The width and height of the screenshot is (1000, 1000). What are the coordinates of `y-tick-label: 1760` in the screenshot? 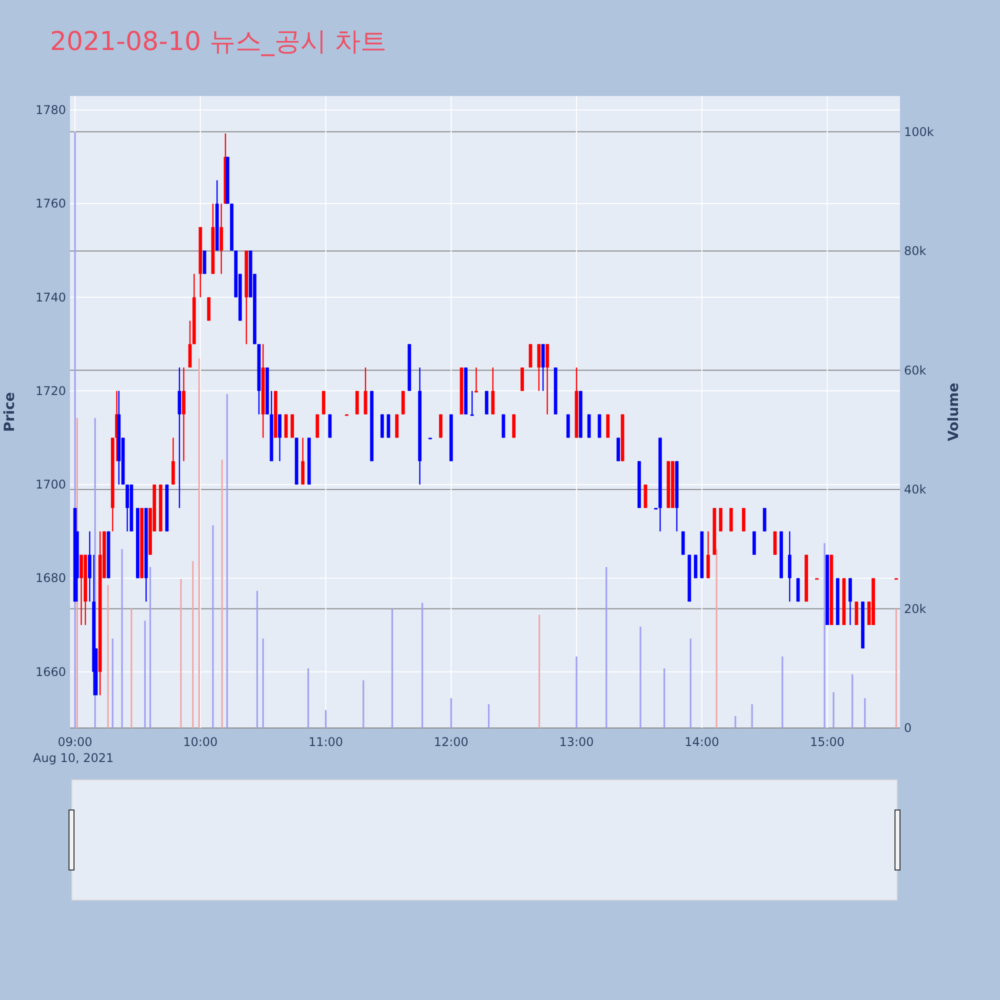 It's located at (50, 203).